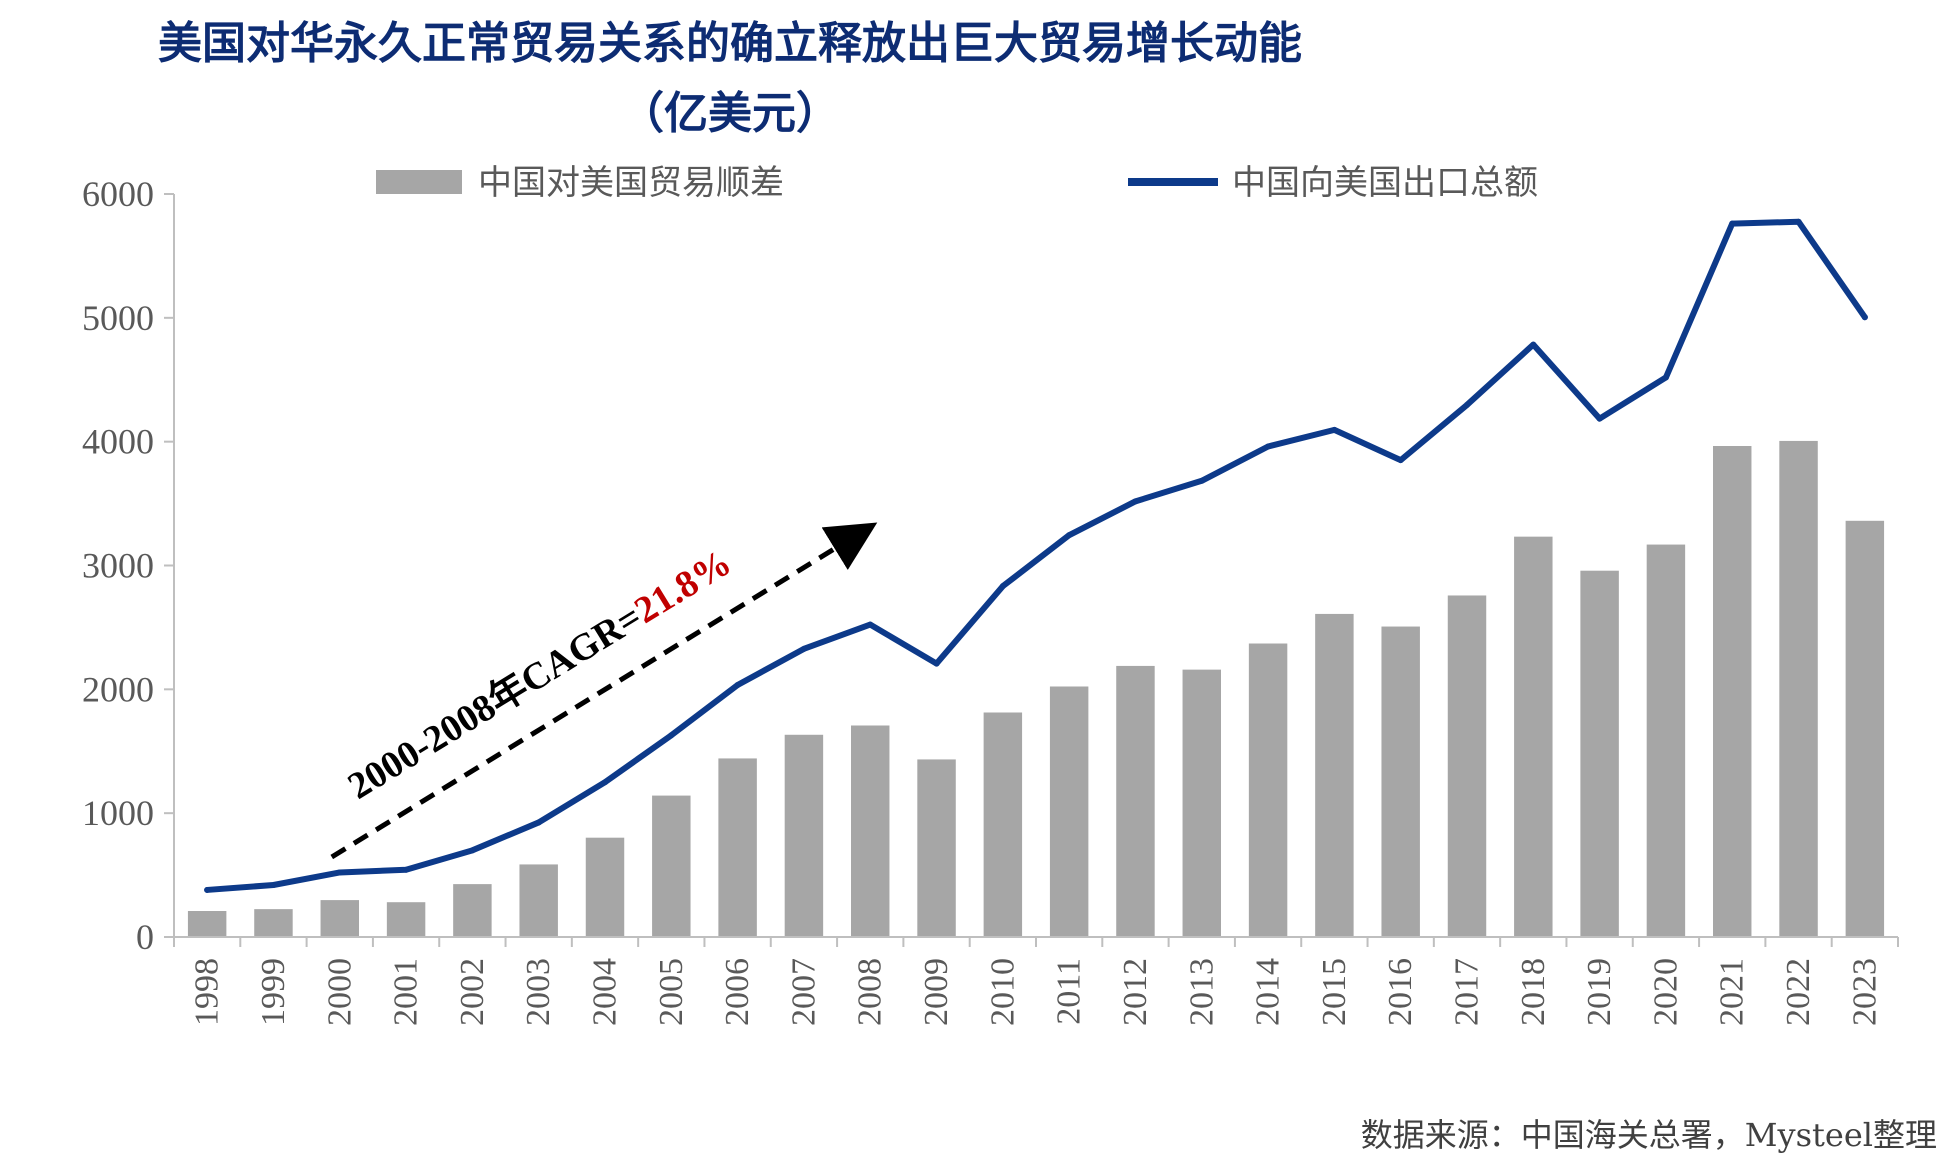  I want to click on x-tick-label: 1998, so click(207, 992).